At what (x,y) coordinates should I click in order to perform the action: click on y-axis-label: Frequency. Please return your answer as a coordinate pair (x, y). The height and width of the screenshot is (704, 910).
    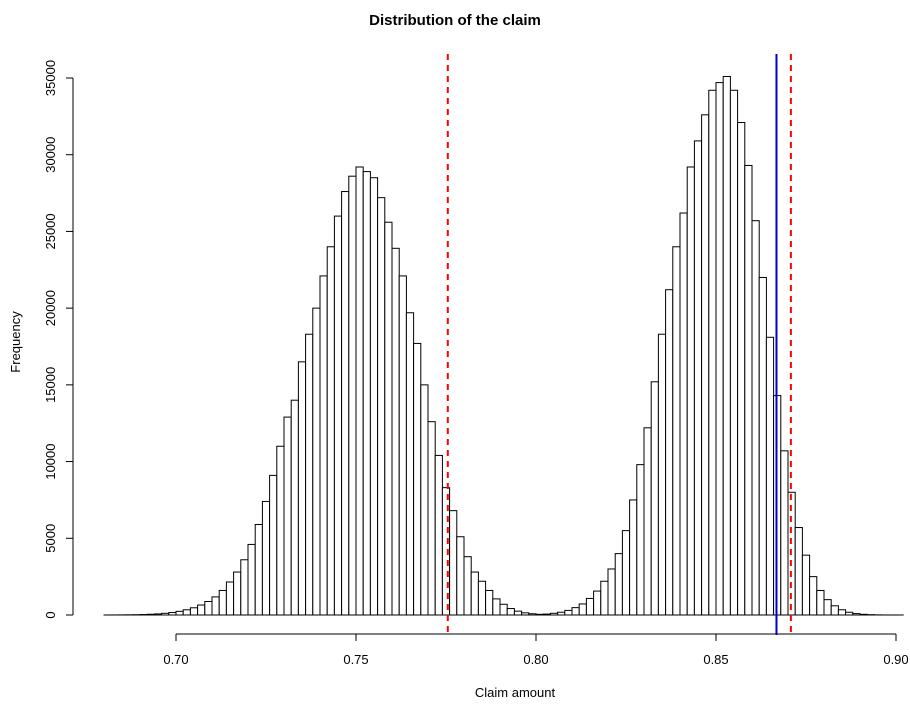
    Looking at the image, I should click on (15, 342).